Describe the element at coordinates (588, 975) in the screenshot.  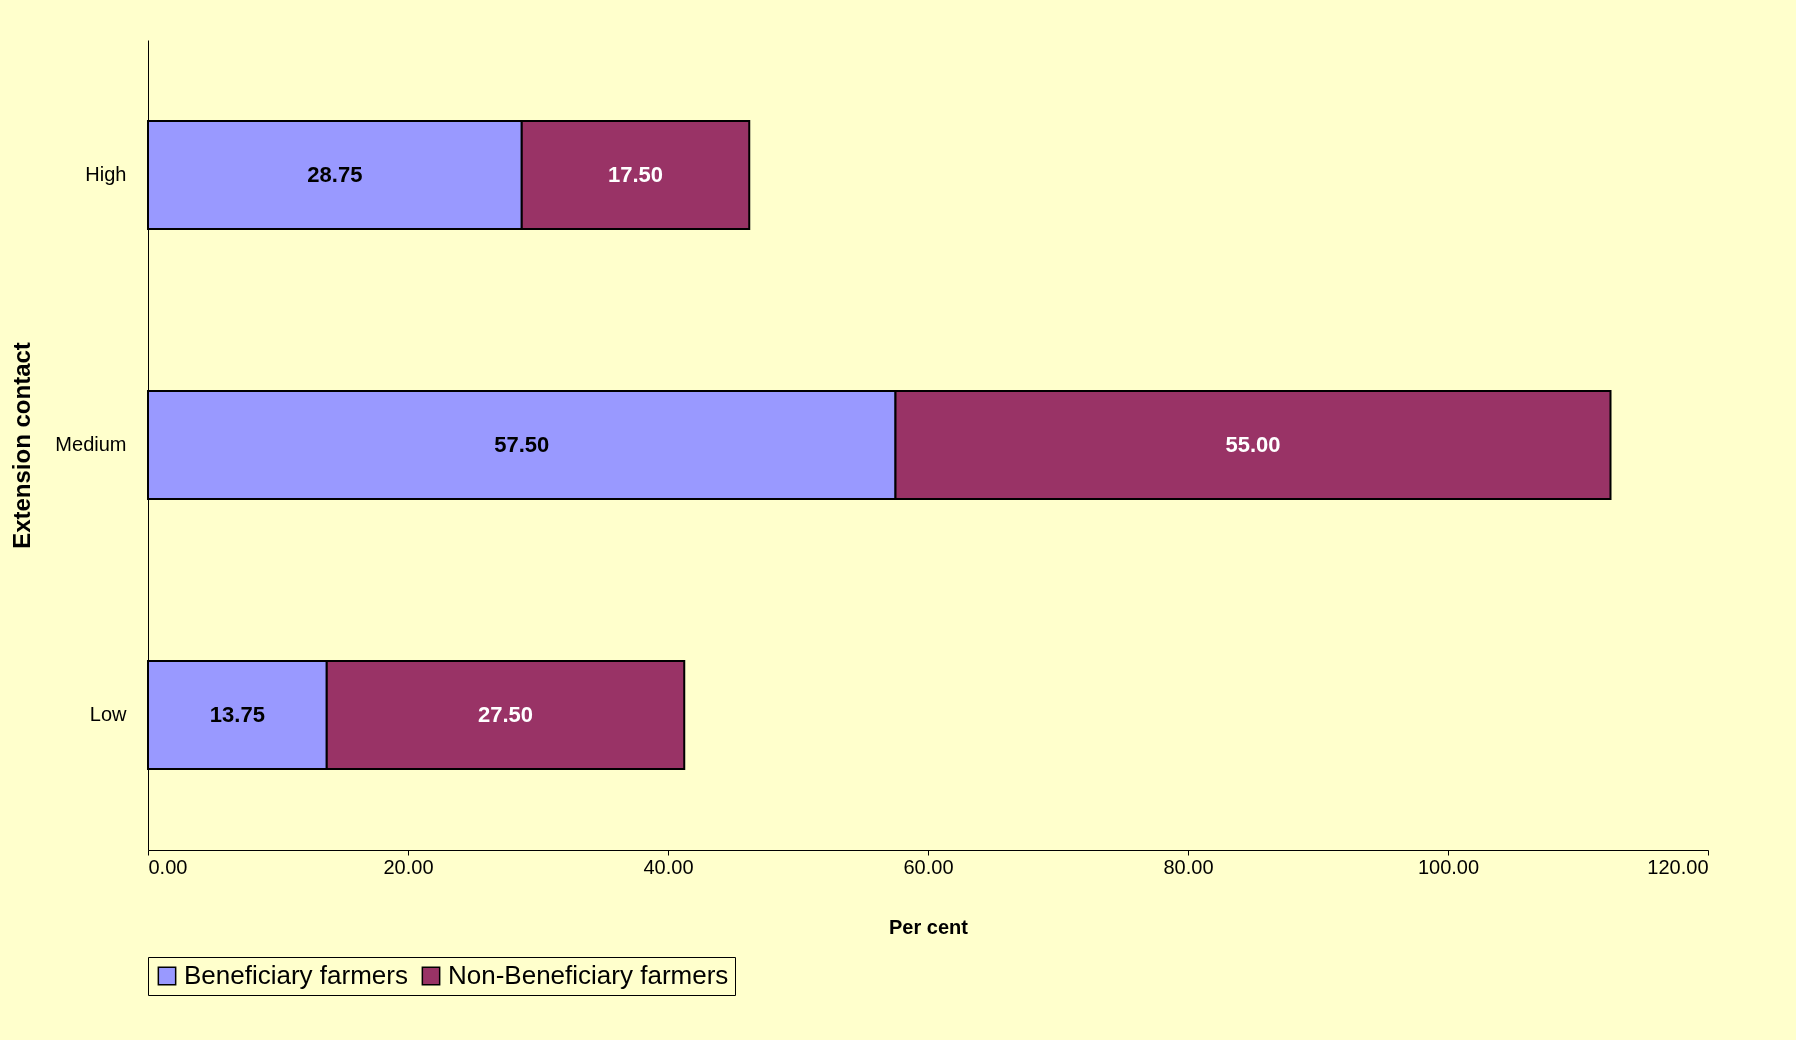
I see `legend-label: Non-Beneficiary farmers` at that location.